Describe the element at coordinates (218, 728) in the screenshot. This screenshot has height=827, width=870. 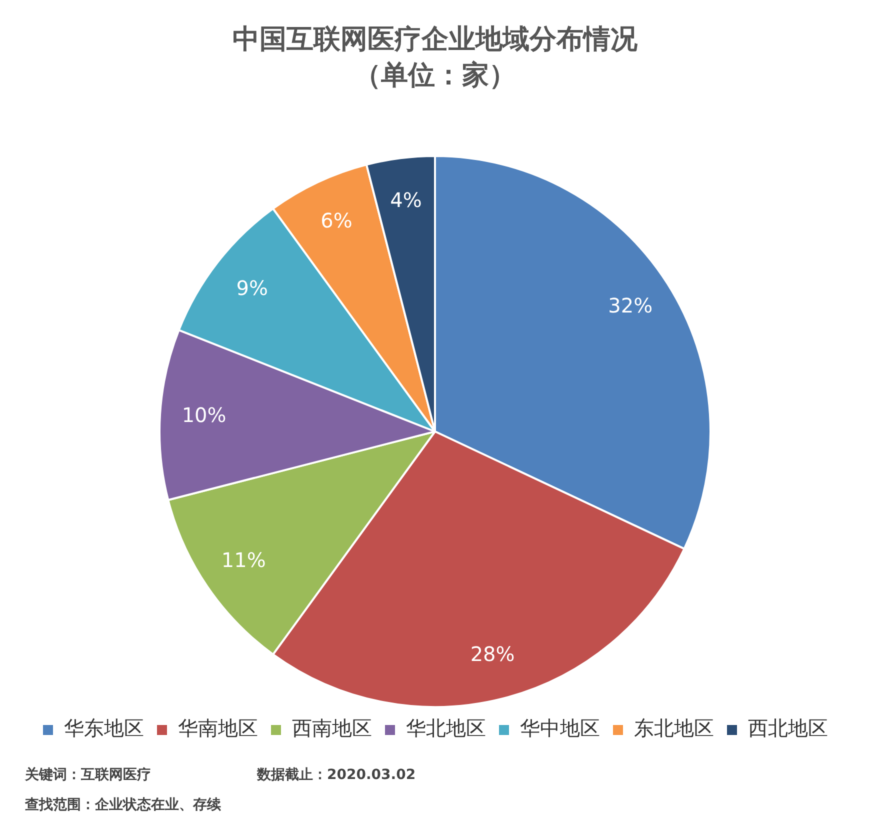
I see `legend-label: 华南地区` at that location.